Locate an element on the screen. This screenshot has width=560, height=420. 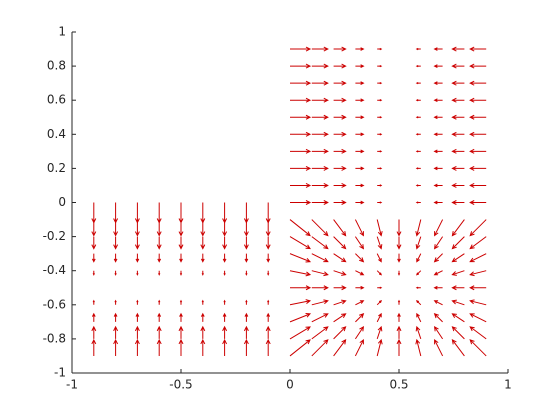
x-tick-label: -0.5 is located at coordinates (180, 385).